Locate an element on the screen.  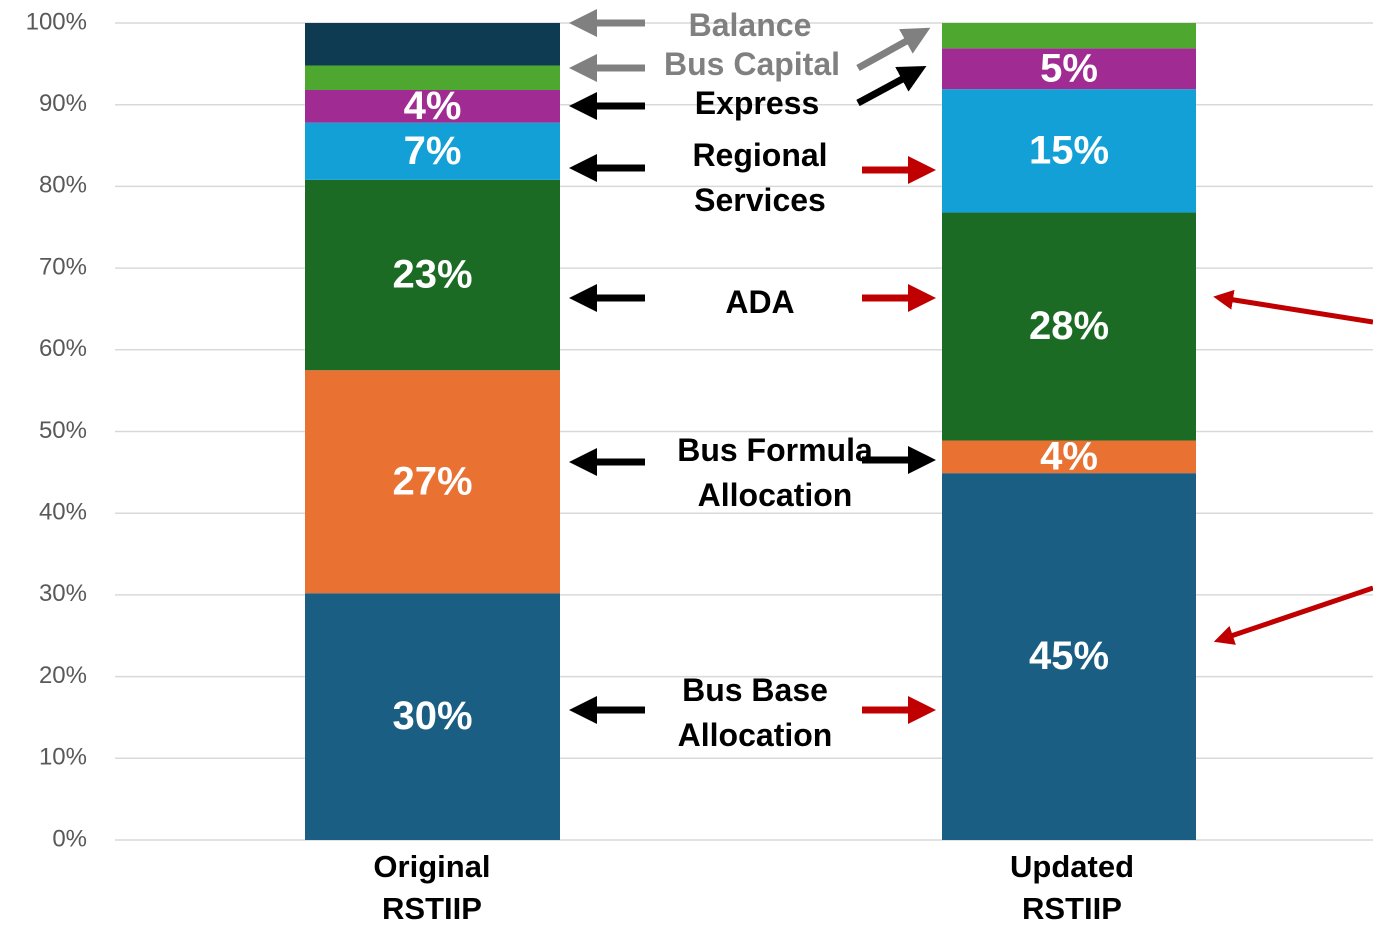
data-label: 15% is located at coordinates (1069, 150).